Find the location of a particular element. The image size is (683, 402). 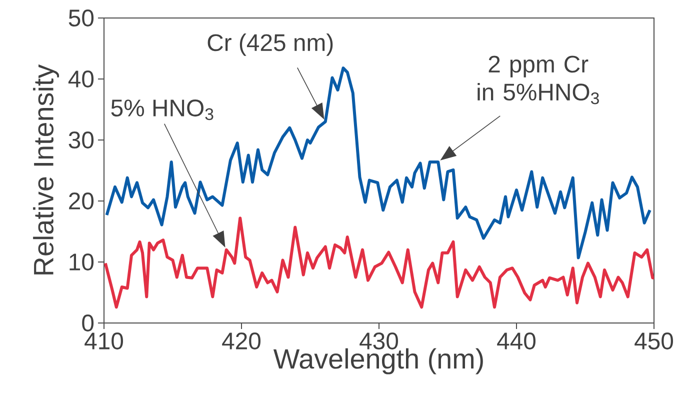

y-tick-label: 0 is located at coordinates (88, 323).